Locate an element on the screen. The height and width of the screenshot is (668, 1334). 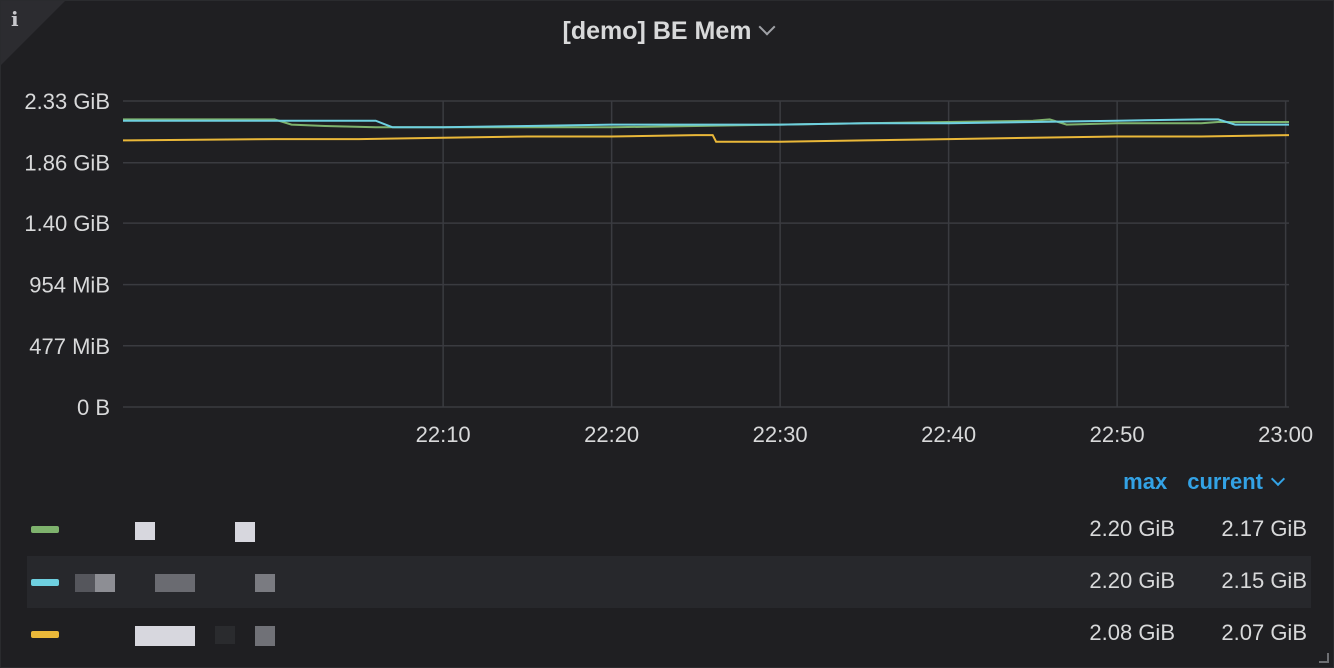
legend-row: 2.08 GiB 2.07 GiB is located at coordinates (669, 634).